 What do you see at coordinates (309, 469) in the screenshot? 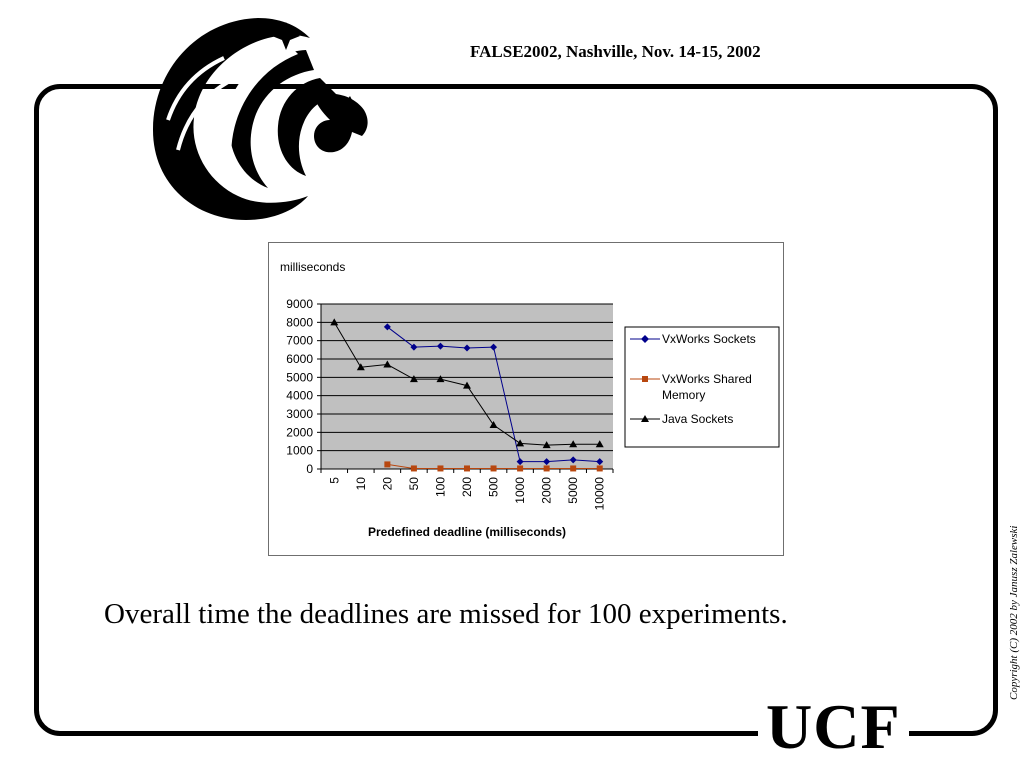
I see `y-tick-label: 0` at bounding box center [309, 469].